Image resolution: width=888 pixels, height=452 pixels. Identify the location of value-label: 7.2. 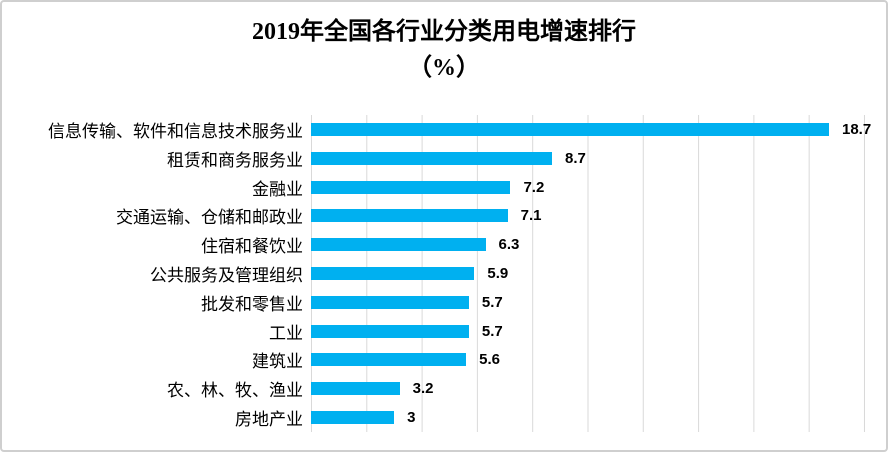
(534, 187).